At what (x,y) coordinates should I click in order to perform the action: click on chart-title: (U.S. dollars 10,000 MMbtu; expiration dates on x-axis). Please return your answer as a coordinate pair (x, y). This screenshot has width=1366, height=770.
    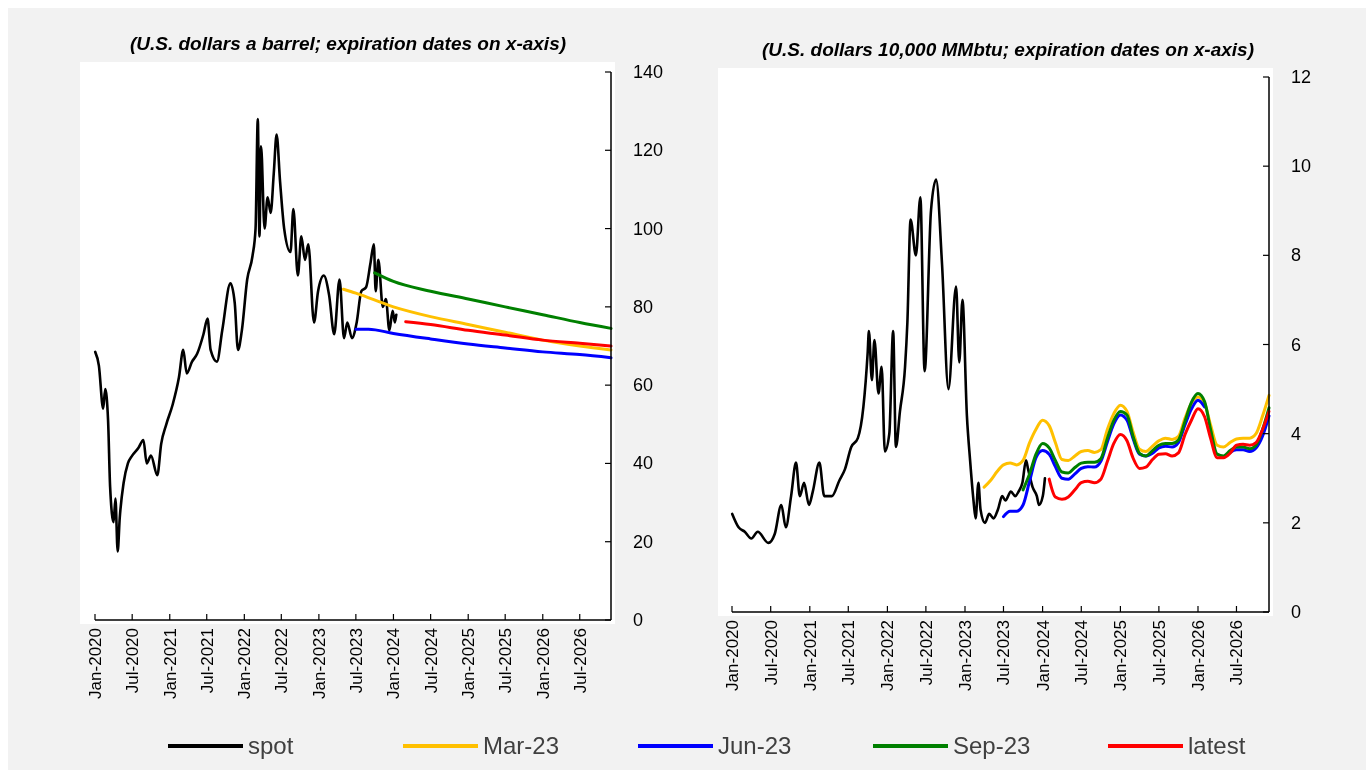
    Looking at the image, I should click on (1008, 49).